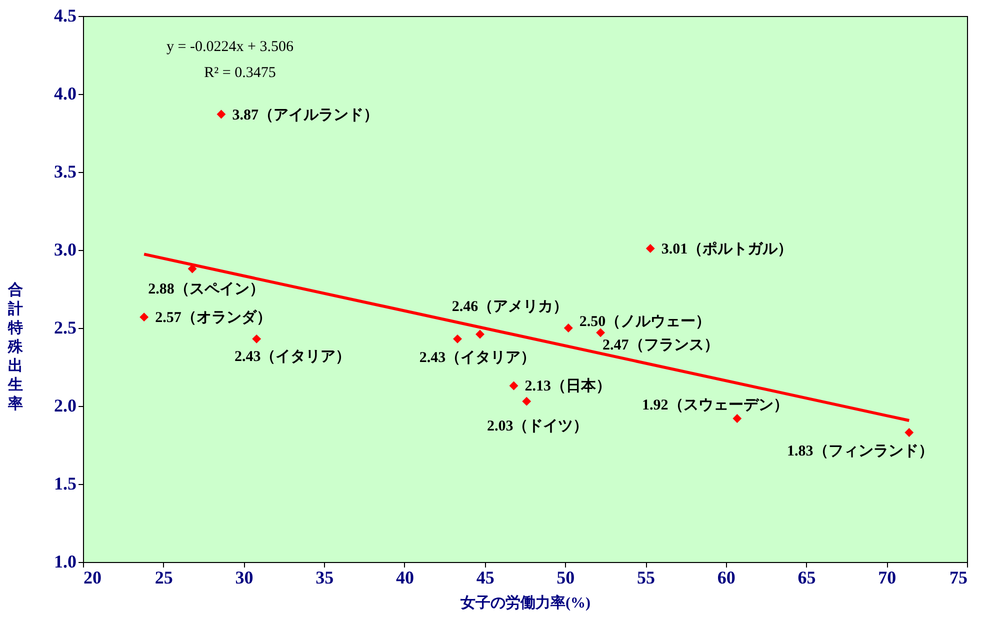 The height and width of the screenshot is (639, 985). Describe the element at coordinates (660, 346) in the screenshot. I see `data-label: 2.47（フランス）` at that location.